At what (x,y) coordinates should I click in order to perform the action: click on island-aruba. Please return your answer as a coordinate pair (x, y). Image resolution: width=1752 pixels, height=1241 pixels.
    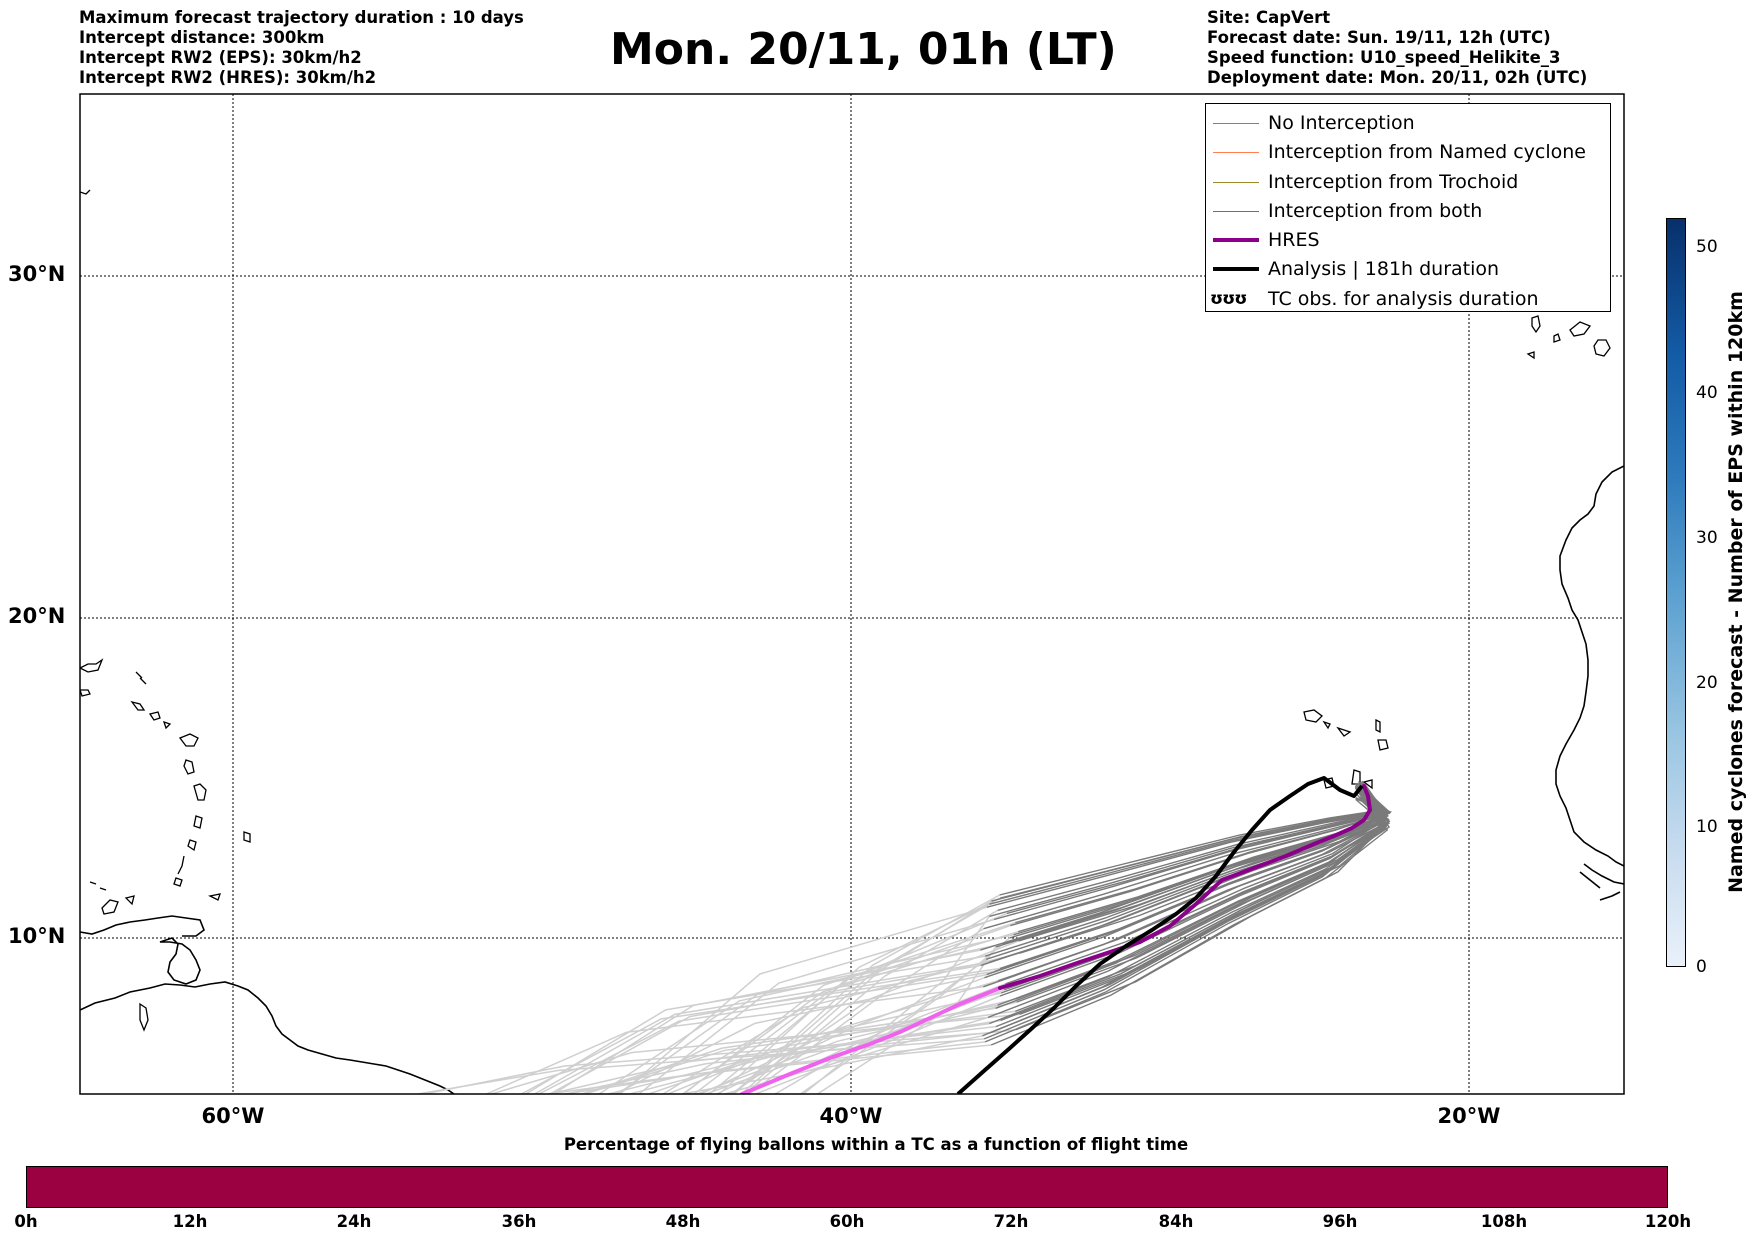
    Looking at the image, I should click on (98, 886).